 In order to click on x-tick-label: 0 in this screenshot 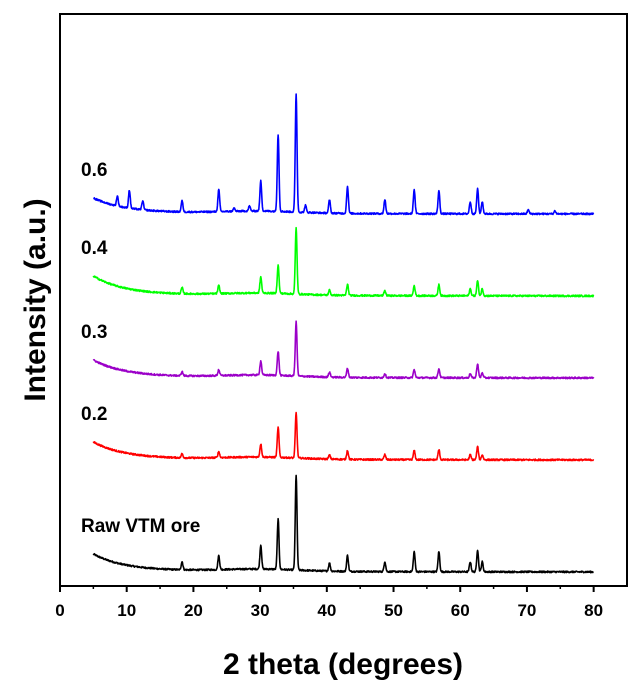, I will do `click(59, 610)`.